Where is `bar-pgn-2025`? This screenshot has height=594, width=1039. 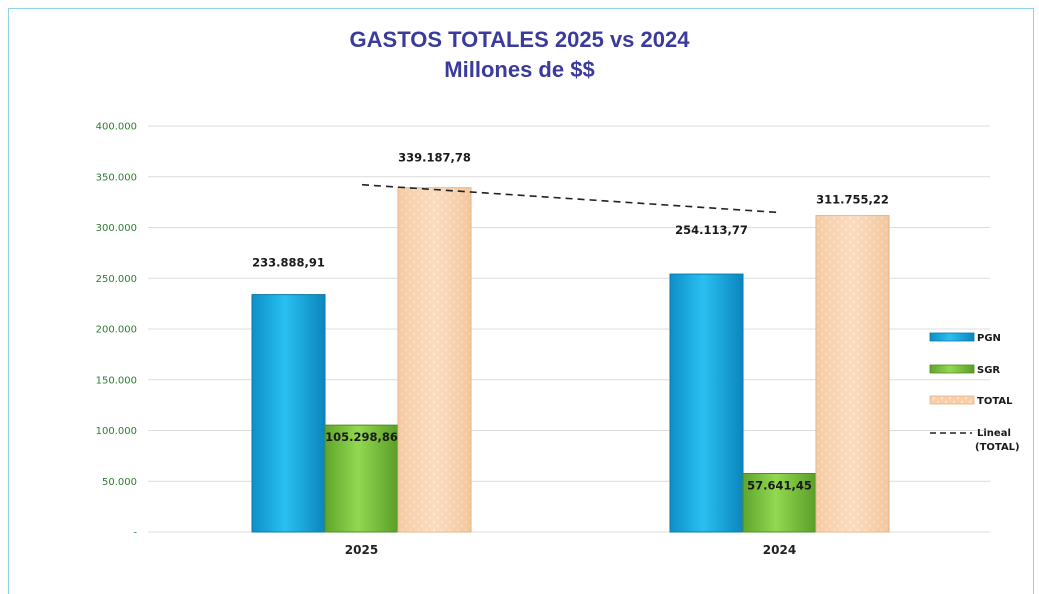
bar-pgn-2025 is located at coordinates (288, 413).